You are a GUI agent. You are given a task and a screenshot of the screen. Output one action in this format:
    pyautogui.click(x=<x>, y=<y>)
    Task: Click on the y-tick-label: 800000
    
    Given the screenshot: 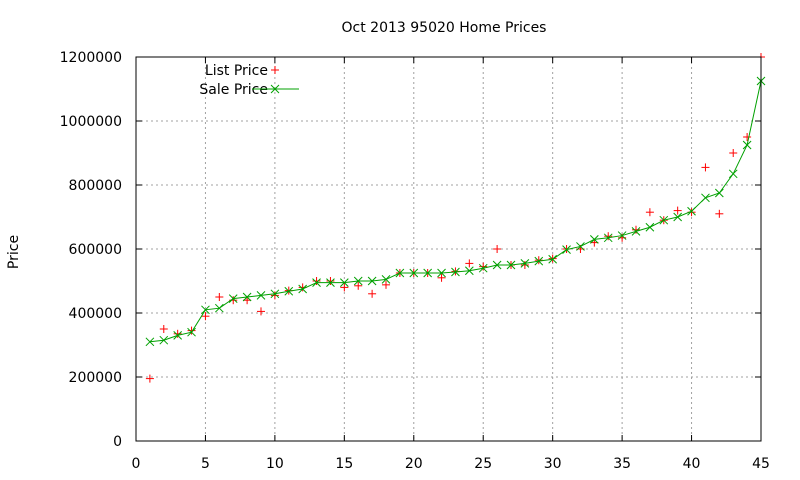 What is the action you would take?
    pyautogui.click(x=95, y=186)
    